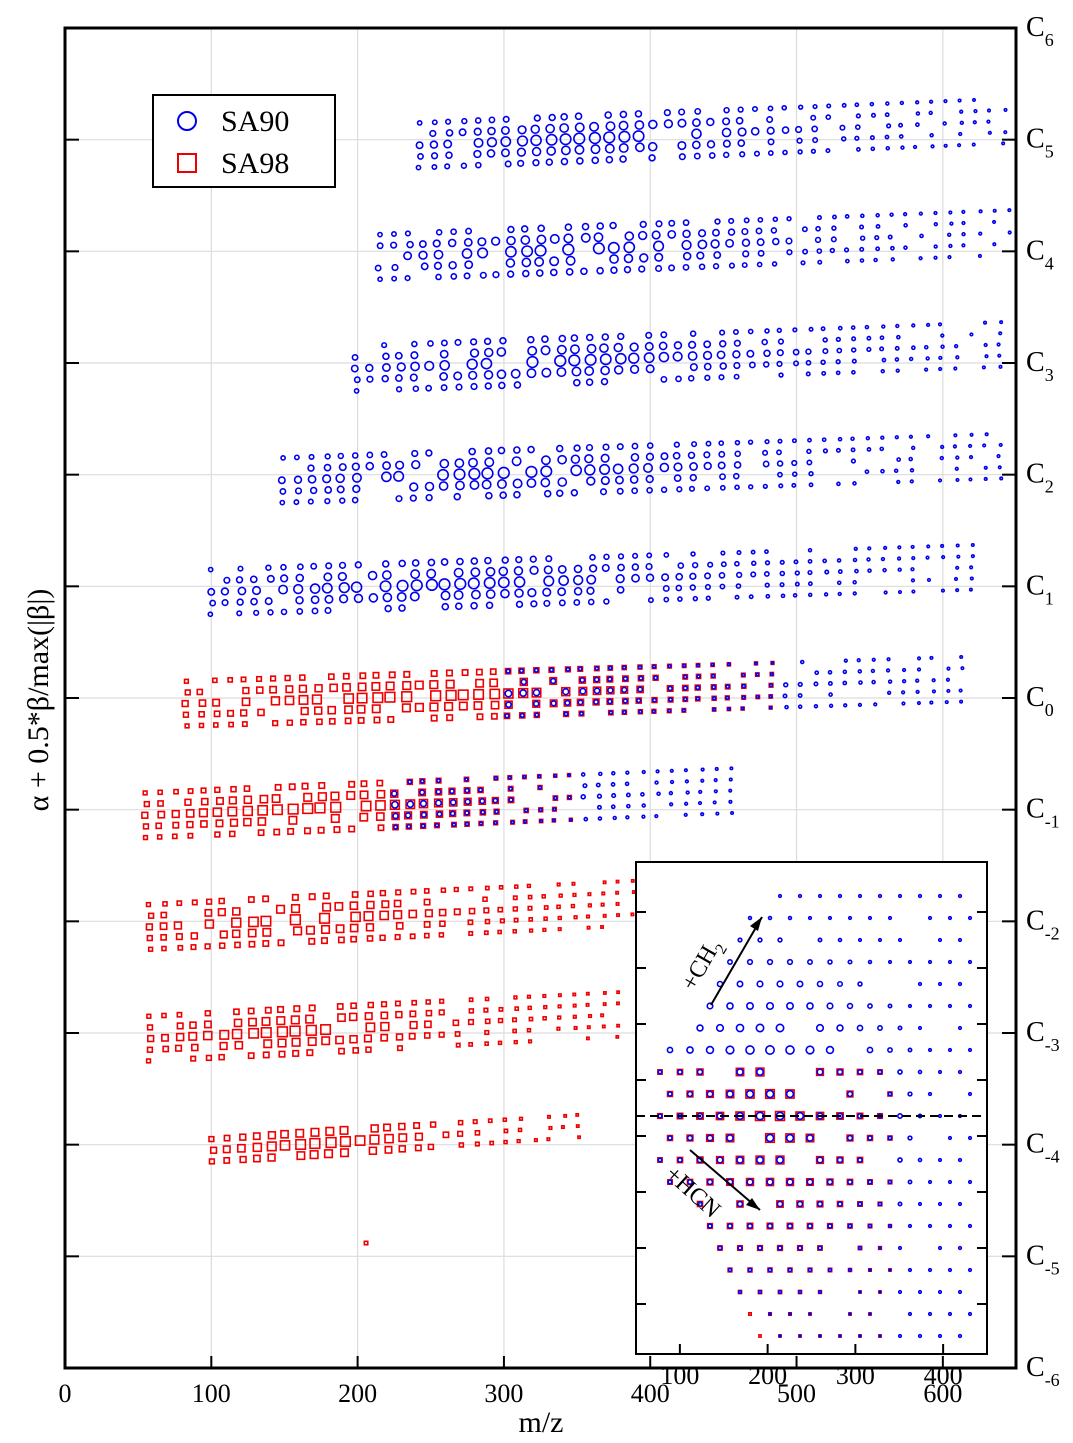 This screenshot has height=1443, width=1073. I want to click on x-tick-label: 100, so click(211, 1393).